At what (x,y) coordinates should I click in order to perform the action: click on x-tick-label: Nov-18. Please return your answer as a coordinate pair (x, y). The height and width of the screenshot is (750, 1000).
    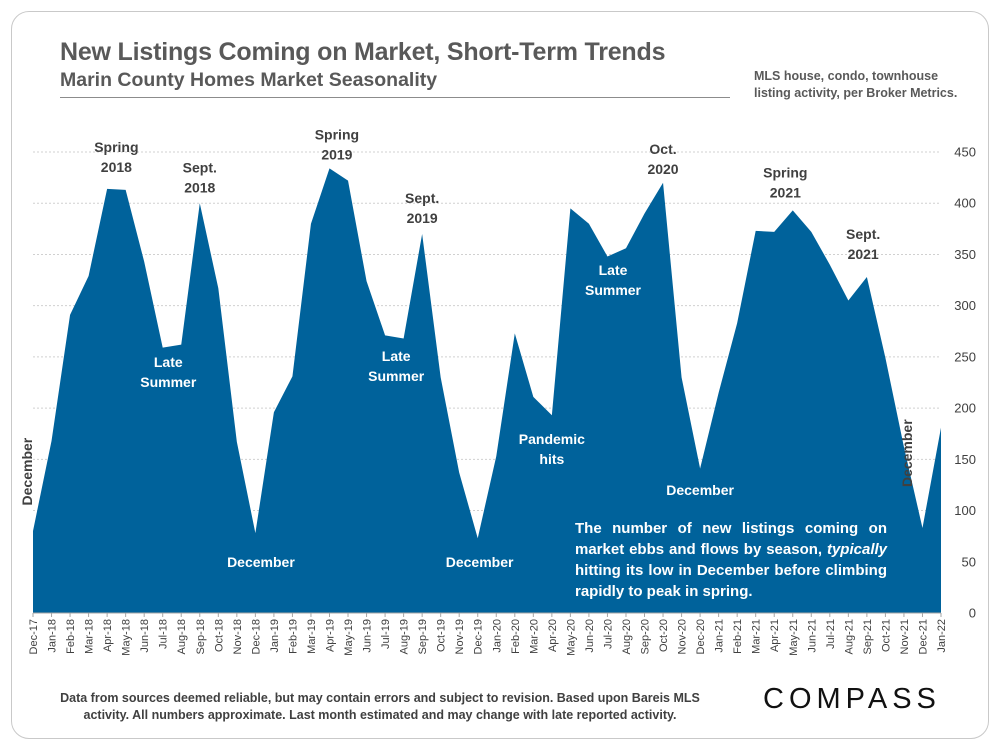
    Looking at the image, I should click on (238, 636).